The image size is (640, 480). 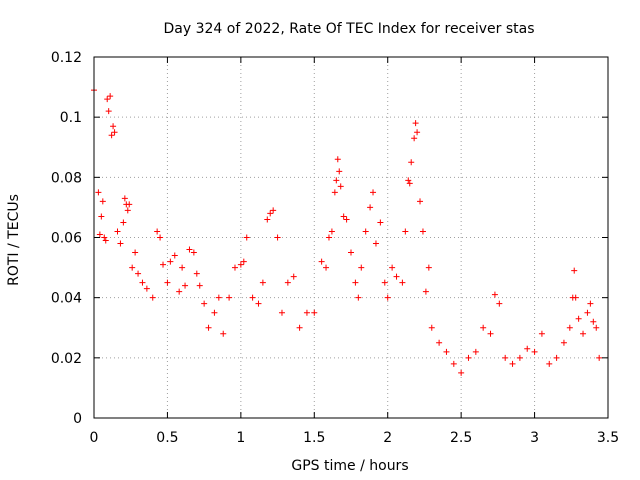 I want to click on x-tick-label: 0.5, so click(x=167, y=438).